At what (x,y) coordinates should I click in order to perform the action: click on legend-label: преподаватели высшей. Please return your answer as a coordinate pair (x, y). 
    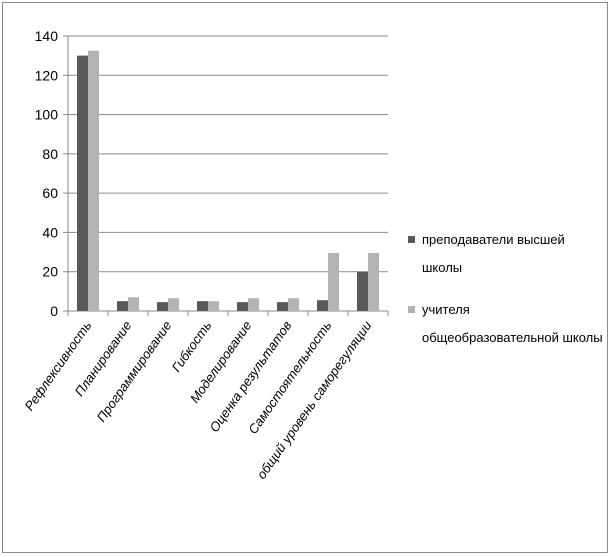
    Looking at the image, I should click on (493, 239).